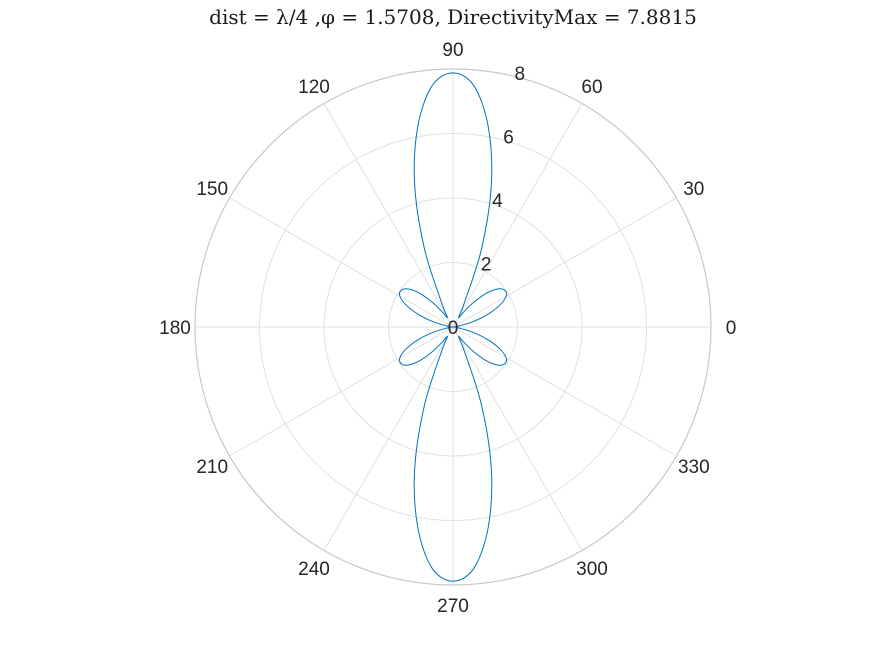 This screenshot has width=875, height=656. I want to click on r-tick-label: 8, so click(520, 74).